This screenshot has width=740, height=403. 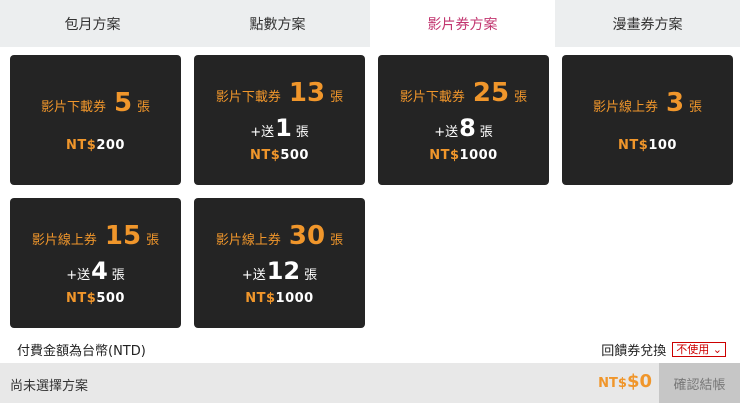 What do you see at coordinates (717, 349) in the screenshot?
I see `chevron-down-icon: ⌄` at bounding box center [717, 349].